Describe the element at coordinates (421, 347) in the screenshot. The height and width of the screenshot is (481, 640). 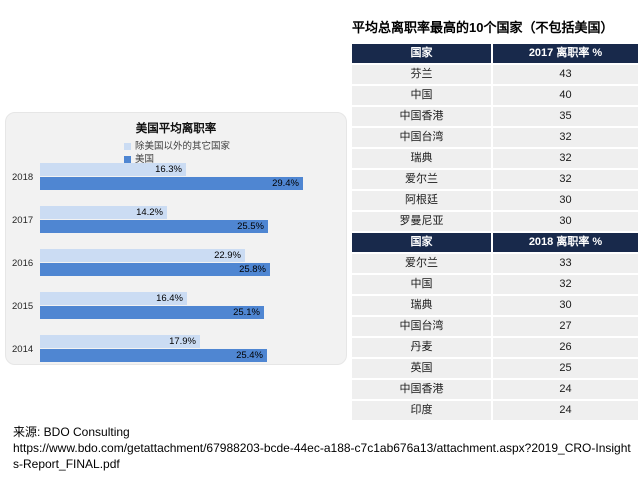
I see `cell-country: 丹麦` at that location.